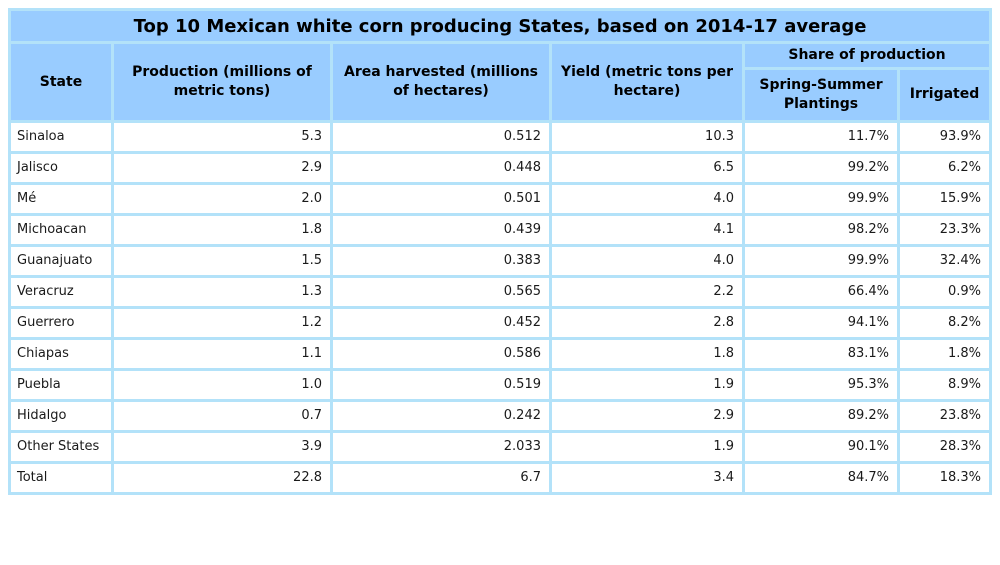  I want to click on header-row-sub: Spring-Summer Plantings Irrigated, so click(500, 94).